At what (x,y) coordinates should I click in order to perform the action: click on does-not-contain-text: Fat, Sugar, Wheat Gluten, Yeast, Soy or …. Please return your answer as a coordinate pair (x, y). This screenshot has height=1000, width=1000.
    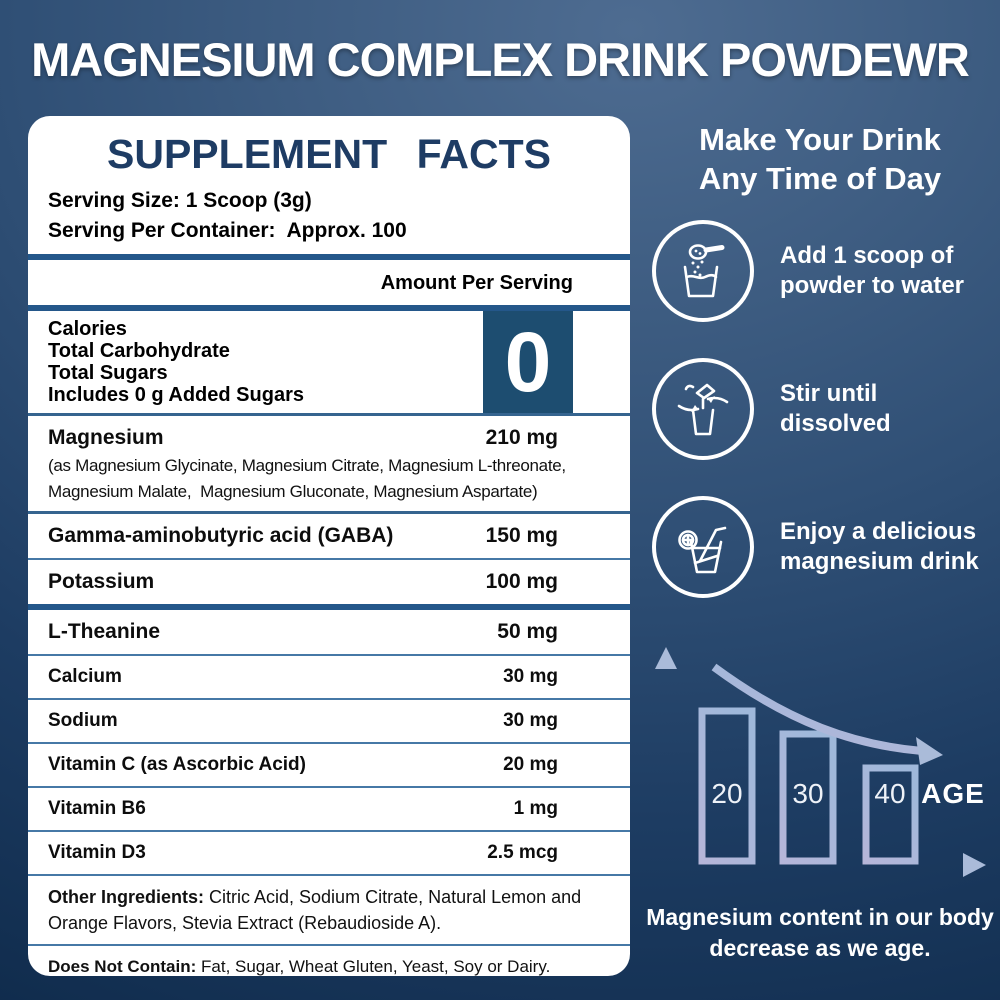
    Looking at the image, I should click on (373, 966).